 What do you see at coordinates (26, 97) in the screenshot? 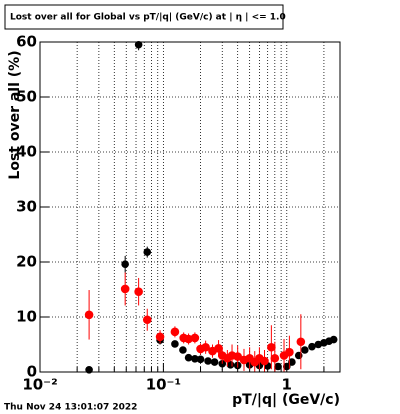
I see `y-tick-label: 50` at bounding box center [26, 97].